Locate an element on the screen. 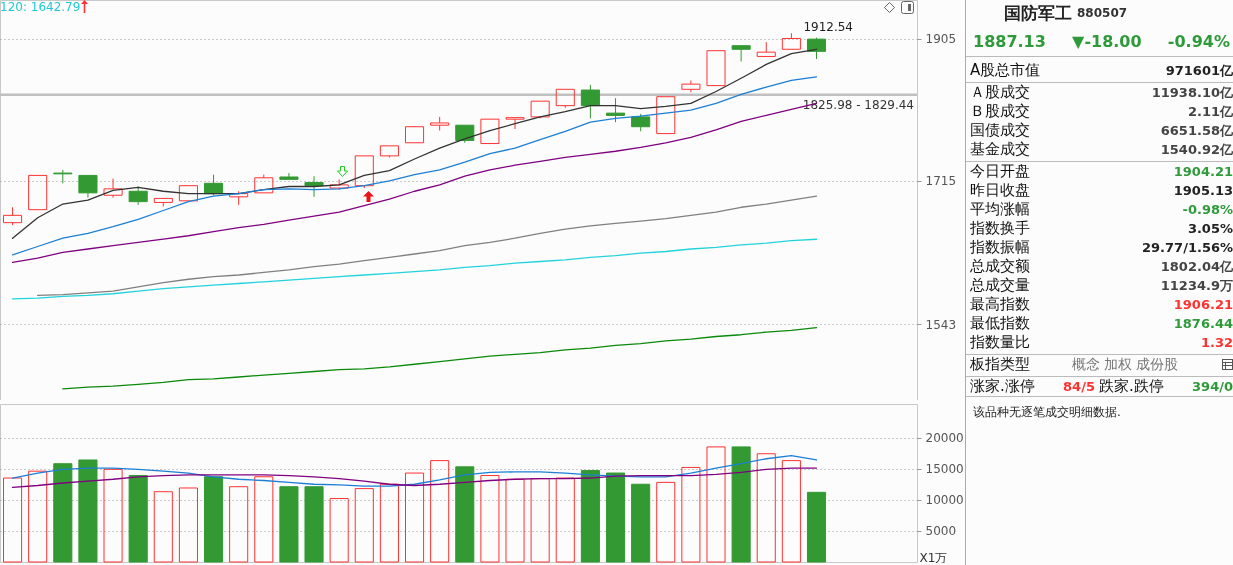  category-label: 总成交量 is located at coordinates (1000, 285).